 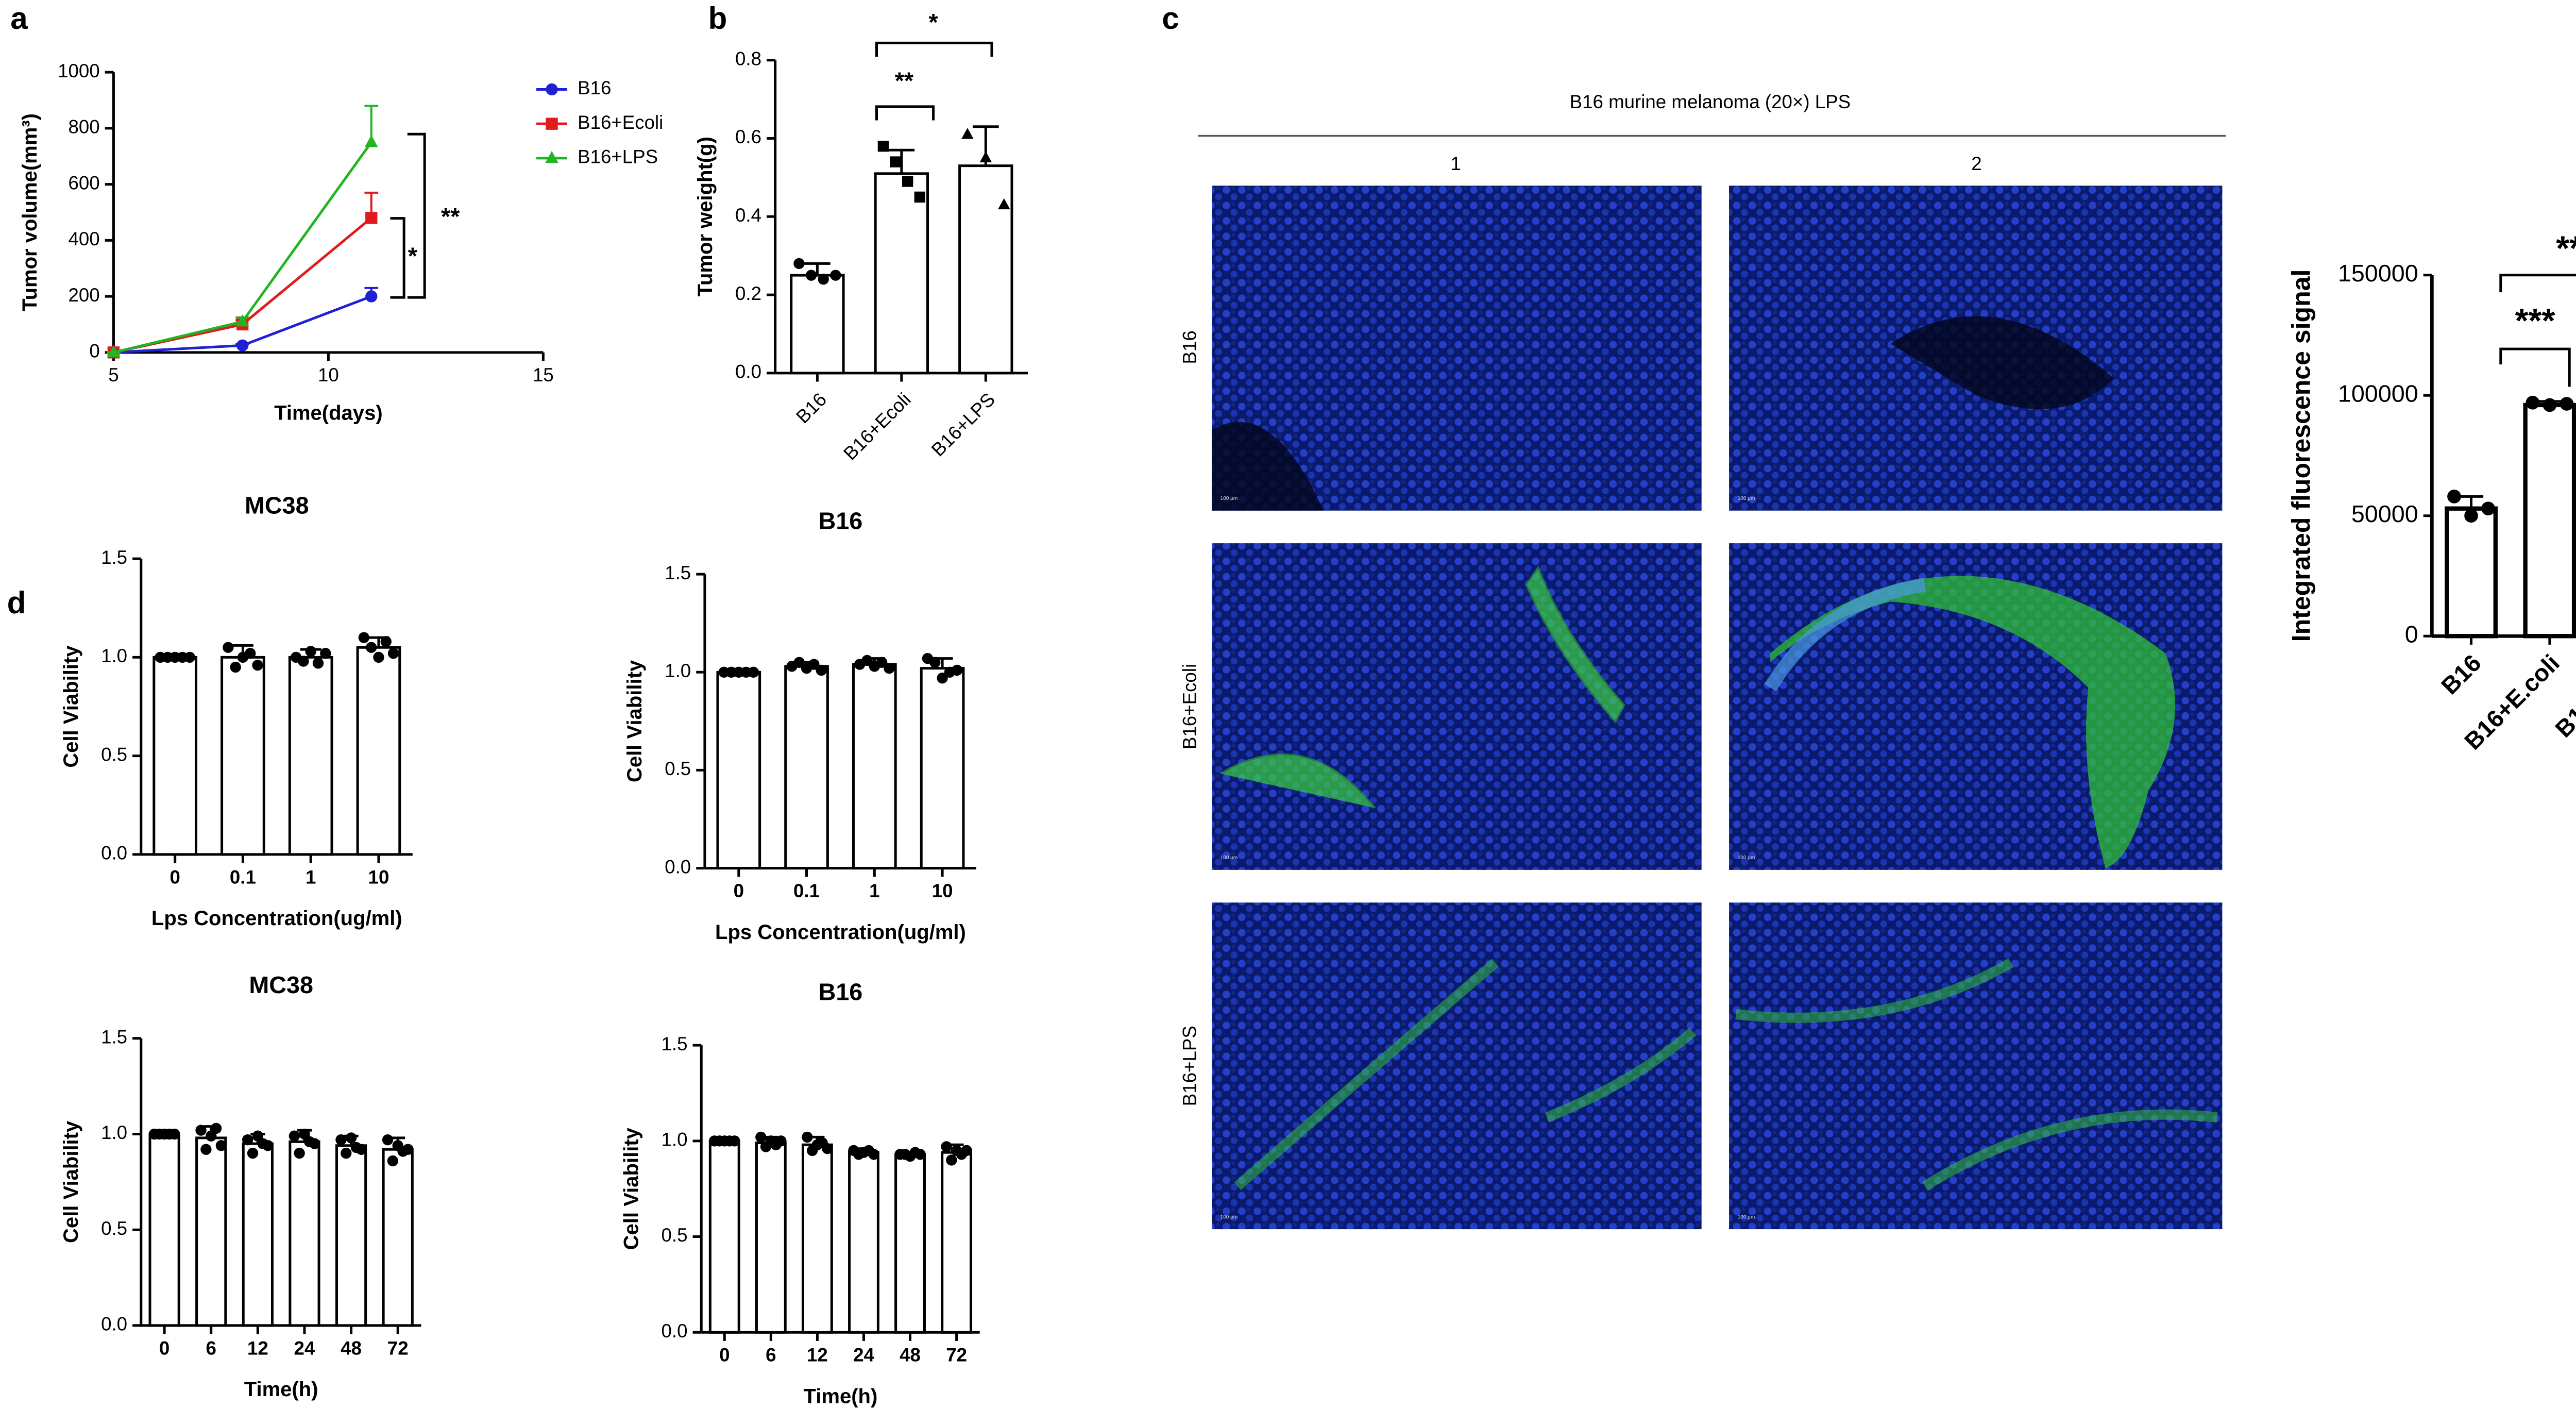 What do you see at coordinates (2378, 273) in the screenshot?
I see `y-tick-label: 150000` at bounding box center [2378, 273].